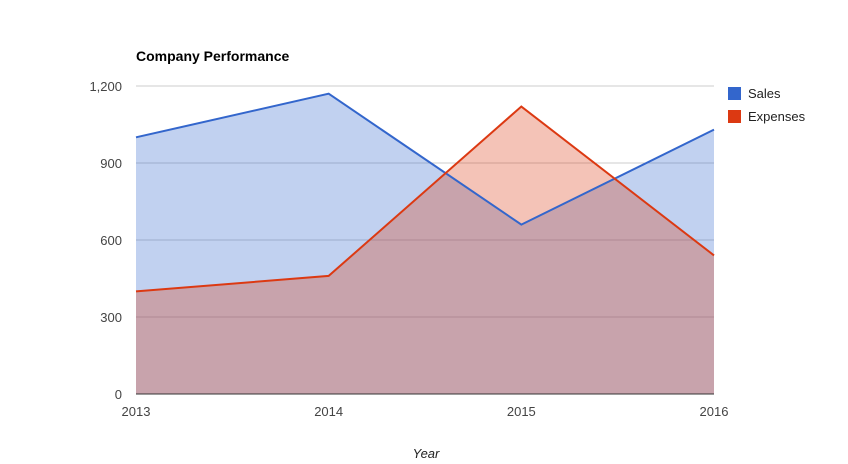 This screenshot has width=848, height=464. I want to click on x-tick-label: 2013, so click(136, 411).